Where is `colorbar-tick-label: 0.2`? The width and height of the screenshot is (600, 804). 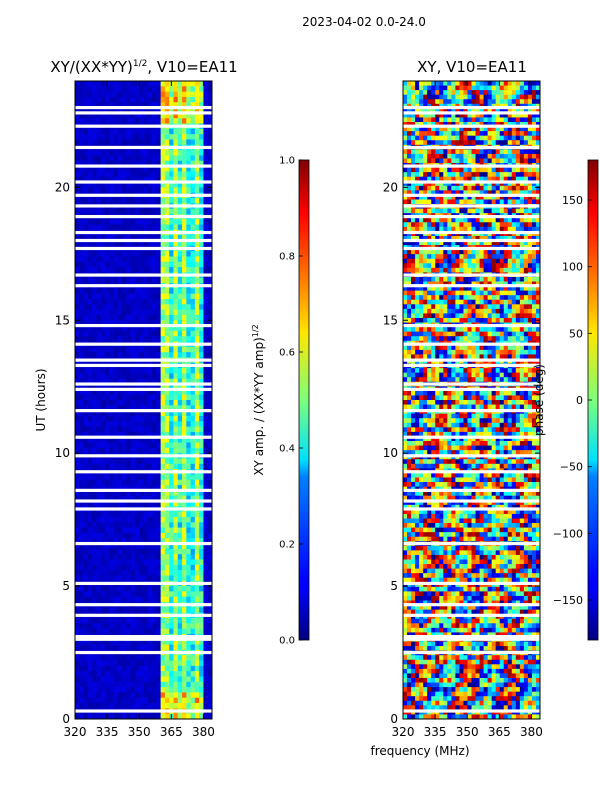
colorbar-tick-label: 0.2 is located at coordinates (287, 545).